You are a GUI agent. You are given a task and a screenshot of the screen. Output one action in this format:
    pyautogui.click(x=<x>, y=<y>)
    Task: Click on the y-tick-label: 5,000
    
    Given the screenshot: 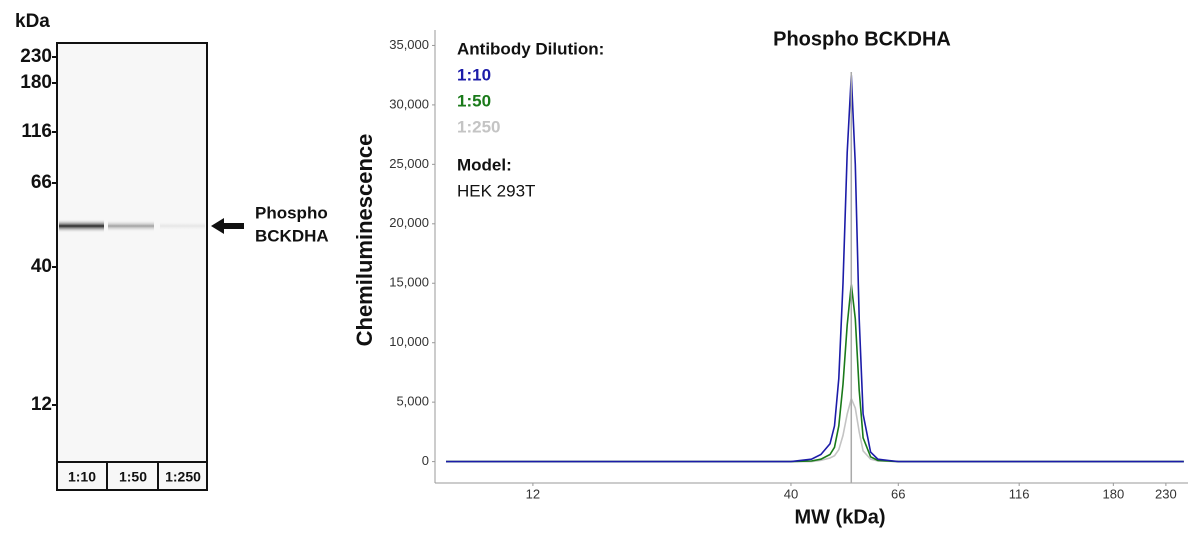 What is the action you would take?
    pyautogui.click(x=412, y=401)
    